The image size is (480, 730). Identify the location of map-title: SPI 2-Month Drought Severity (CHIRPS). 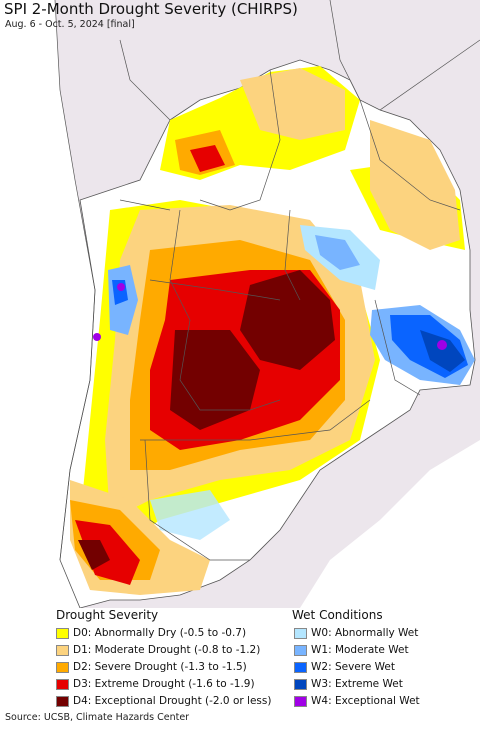
(151, 9).